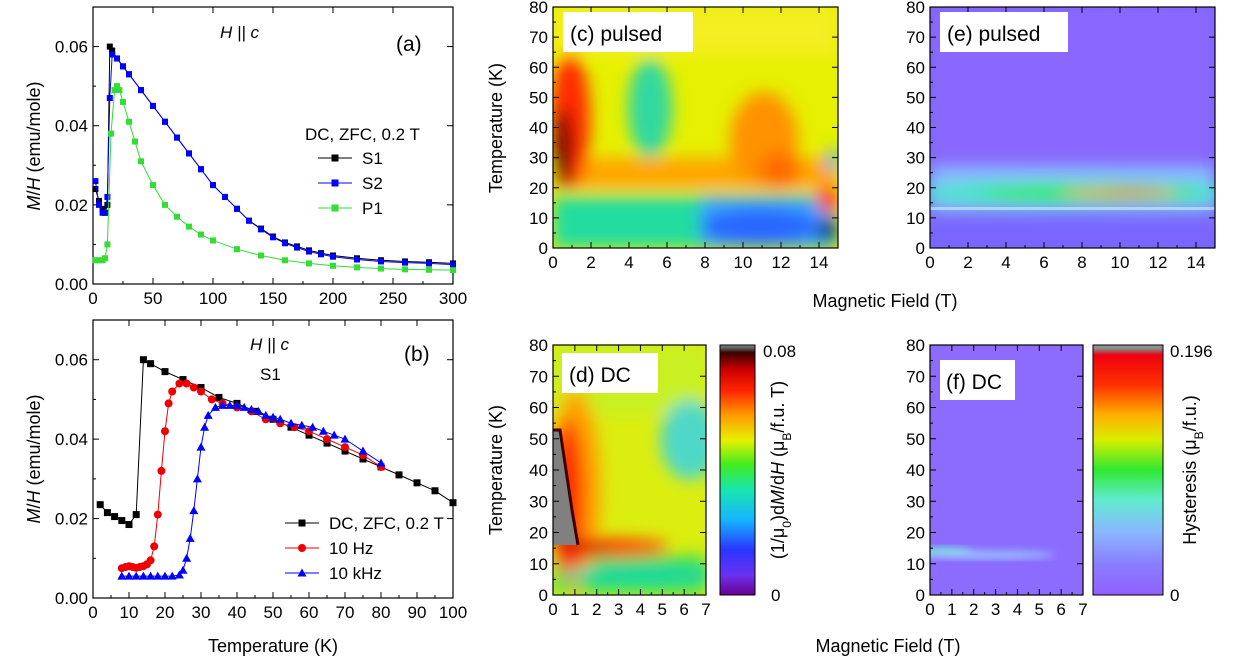 This screenshot has height=663, width=1245. I want to click on x-tick-label: 300, so click(453, 298).